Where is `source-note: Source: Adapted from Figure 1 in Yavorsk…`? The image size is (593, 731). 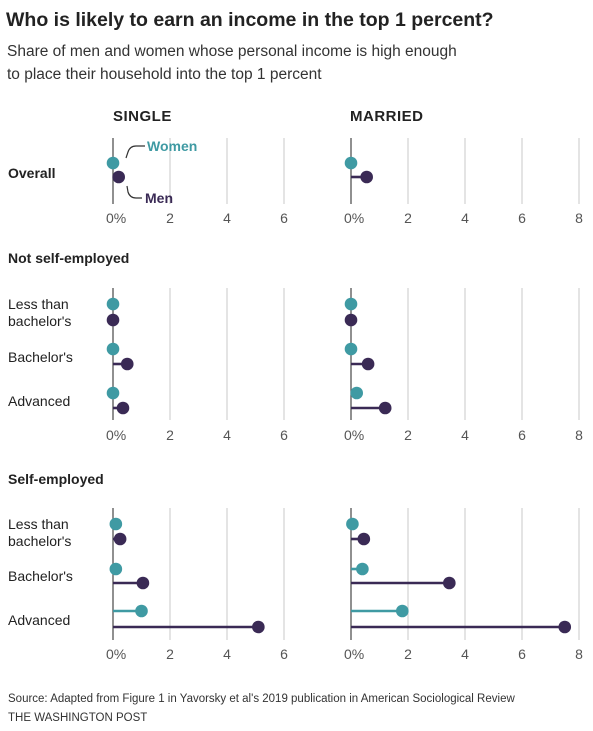 source-note: Source: Adapted from Figure 1 in Yavorsk… is located at coordinates (261, 699).